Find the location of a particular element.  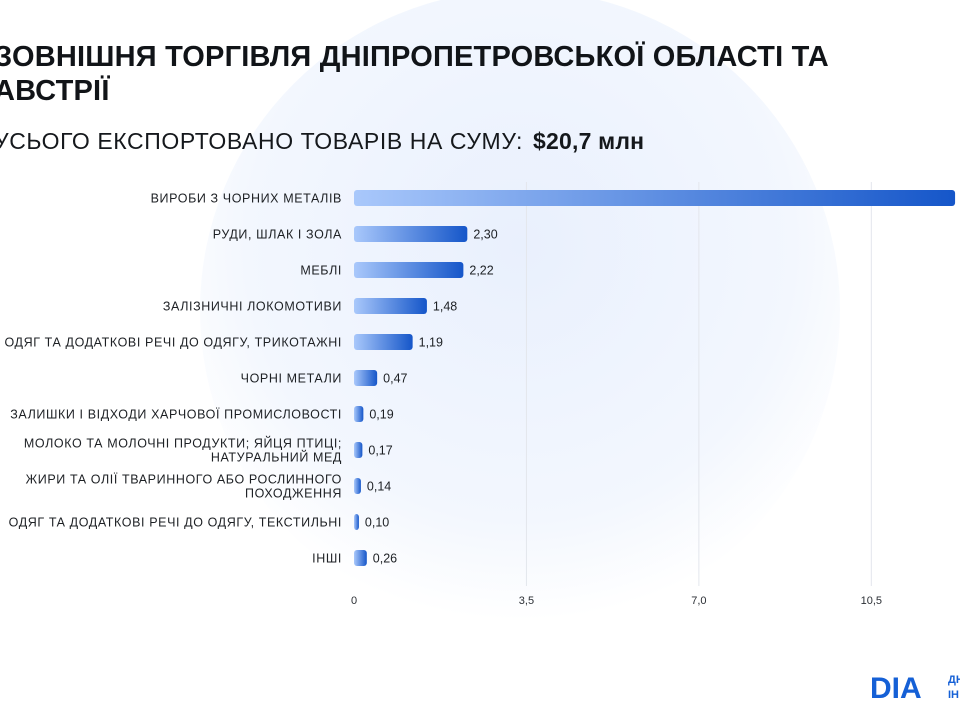

category-label: ІНШІ is located at coordinates (327, 559).